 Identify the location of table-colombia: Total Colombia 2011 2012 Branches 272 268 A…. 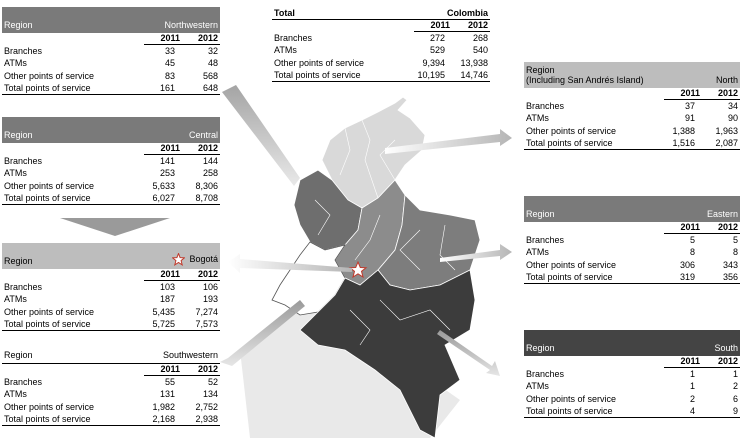
(381, 44).